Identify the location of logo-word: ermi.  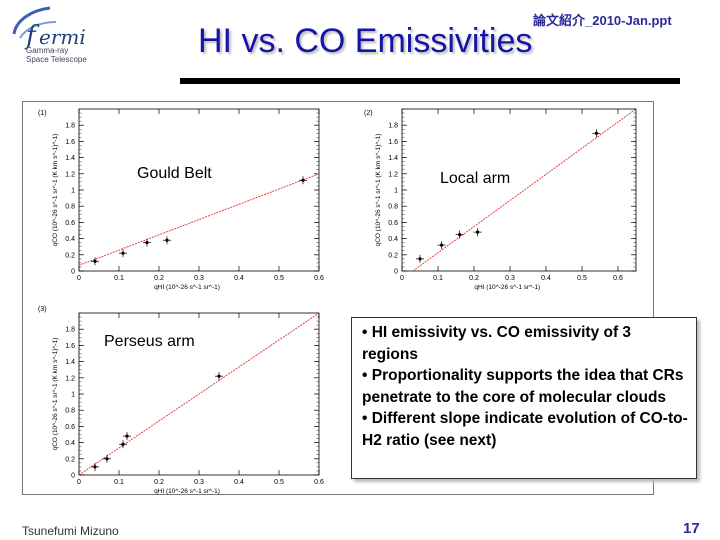
(62, 37).